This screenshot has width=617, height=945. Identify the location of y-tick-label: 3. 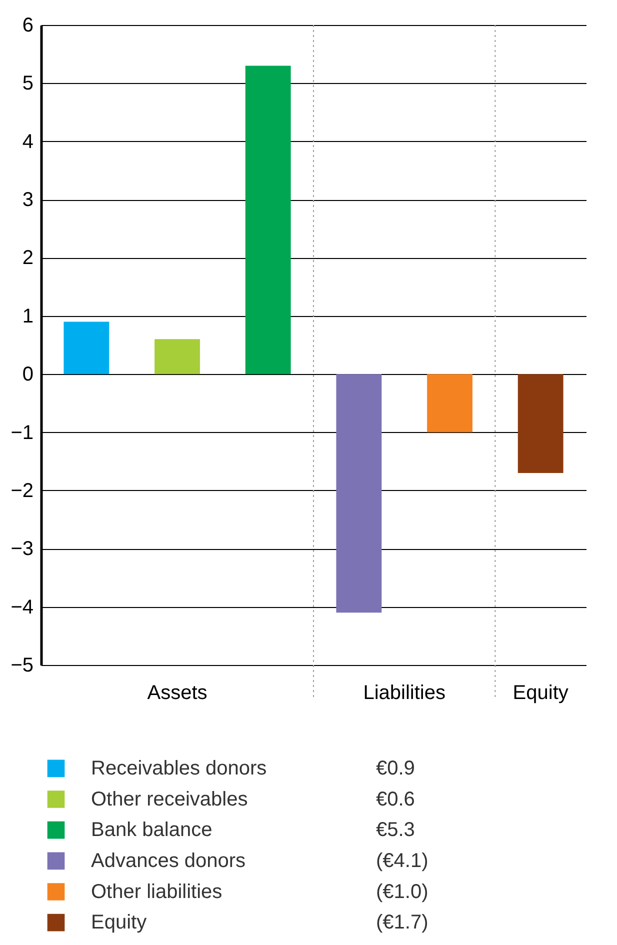
(28, 200).